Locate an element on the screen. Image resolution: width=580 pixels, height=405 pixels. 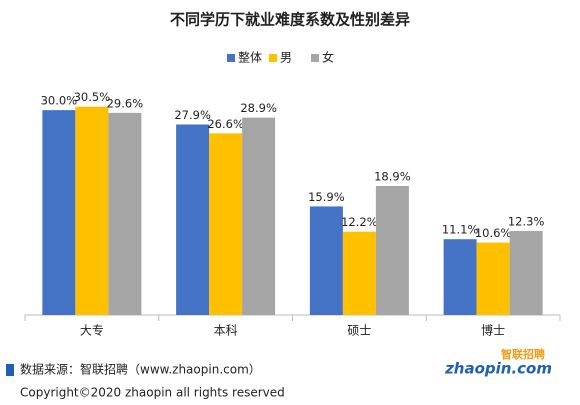
value-label: 11.1% is located at coordinates (460, 230).